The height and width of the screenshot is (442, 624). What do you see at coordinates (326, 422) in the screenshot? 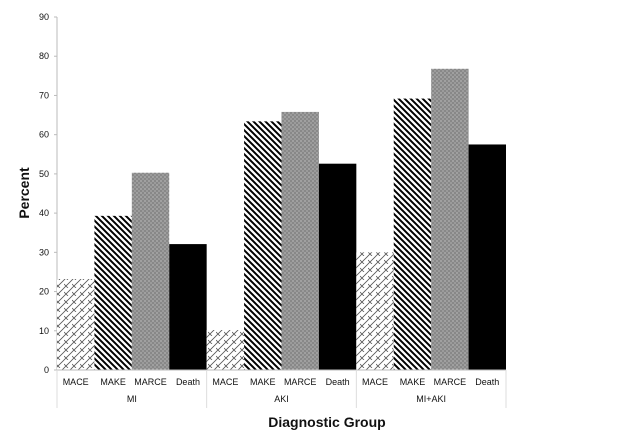
I see `x-axis-title: Diagnostic Group` at bounding box center [326, 422].